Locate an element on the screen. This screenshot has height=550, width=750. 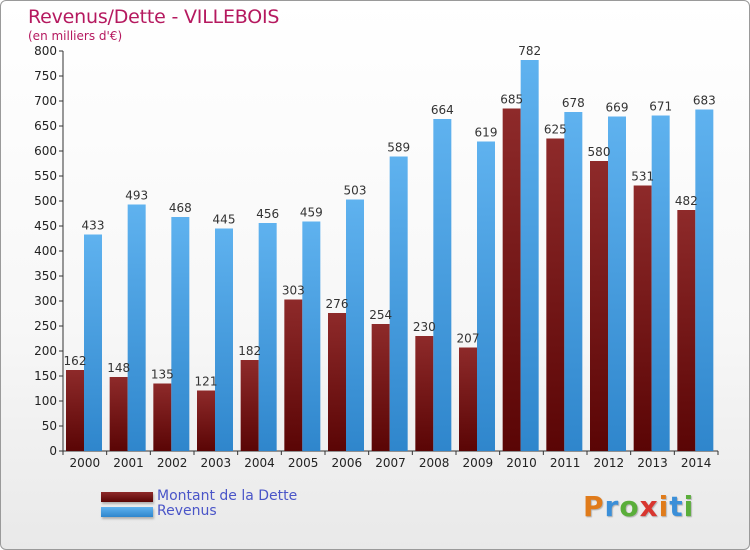
x-tick-label: 2003 is located at coordinates (216, 463).